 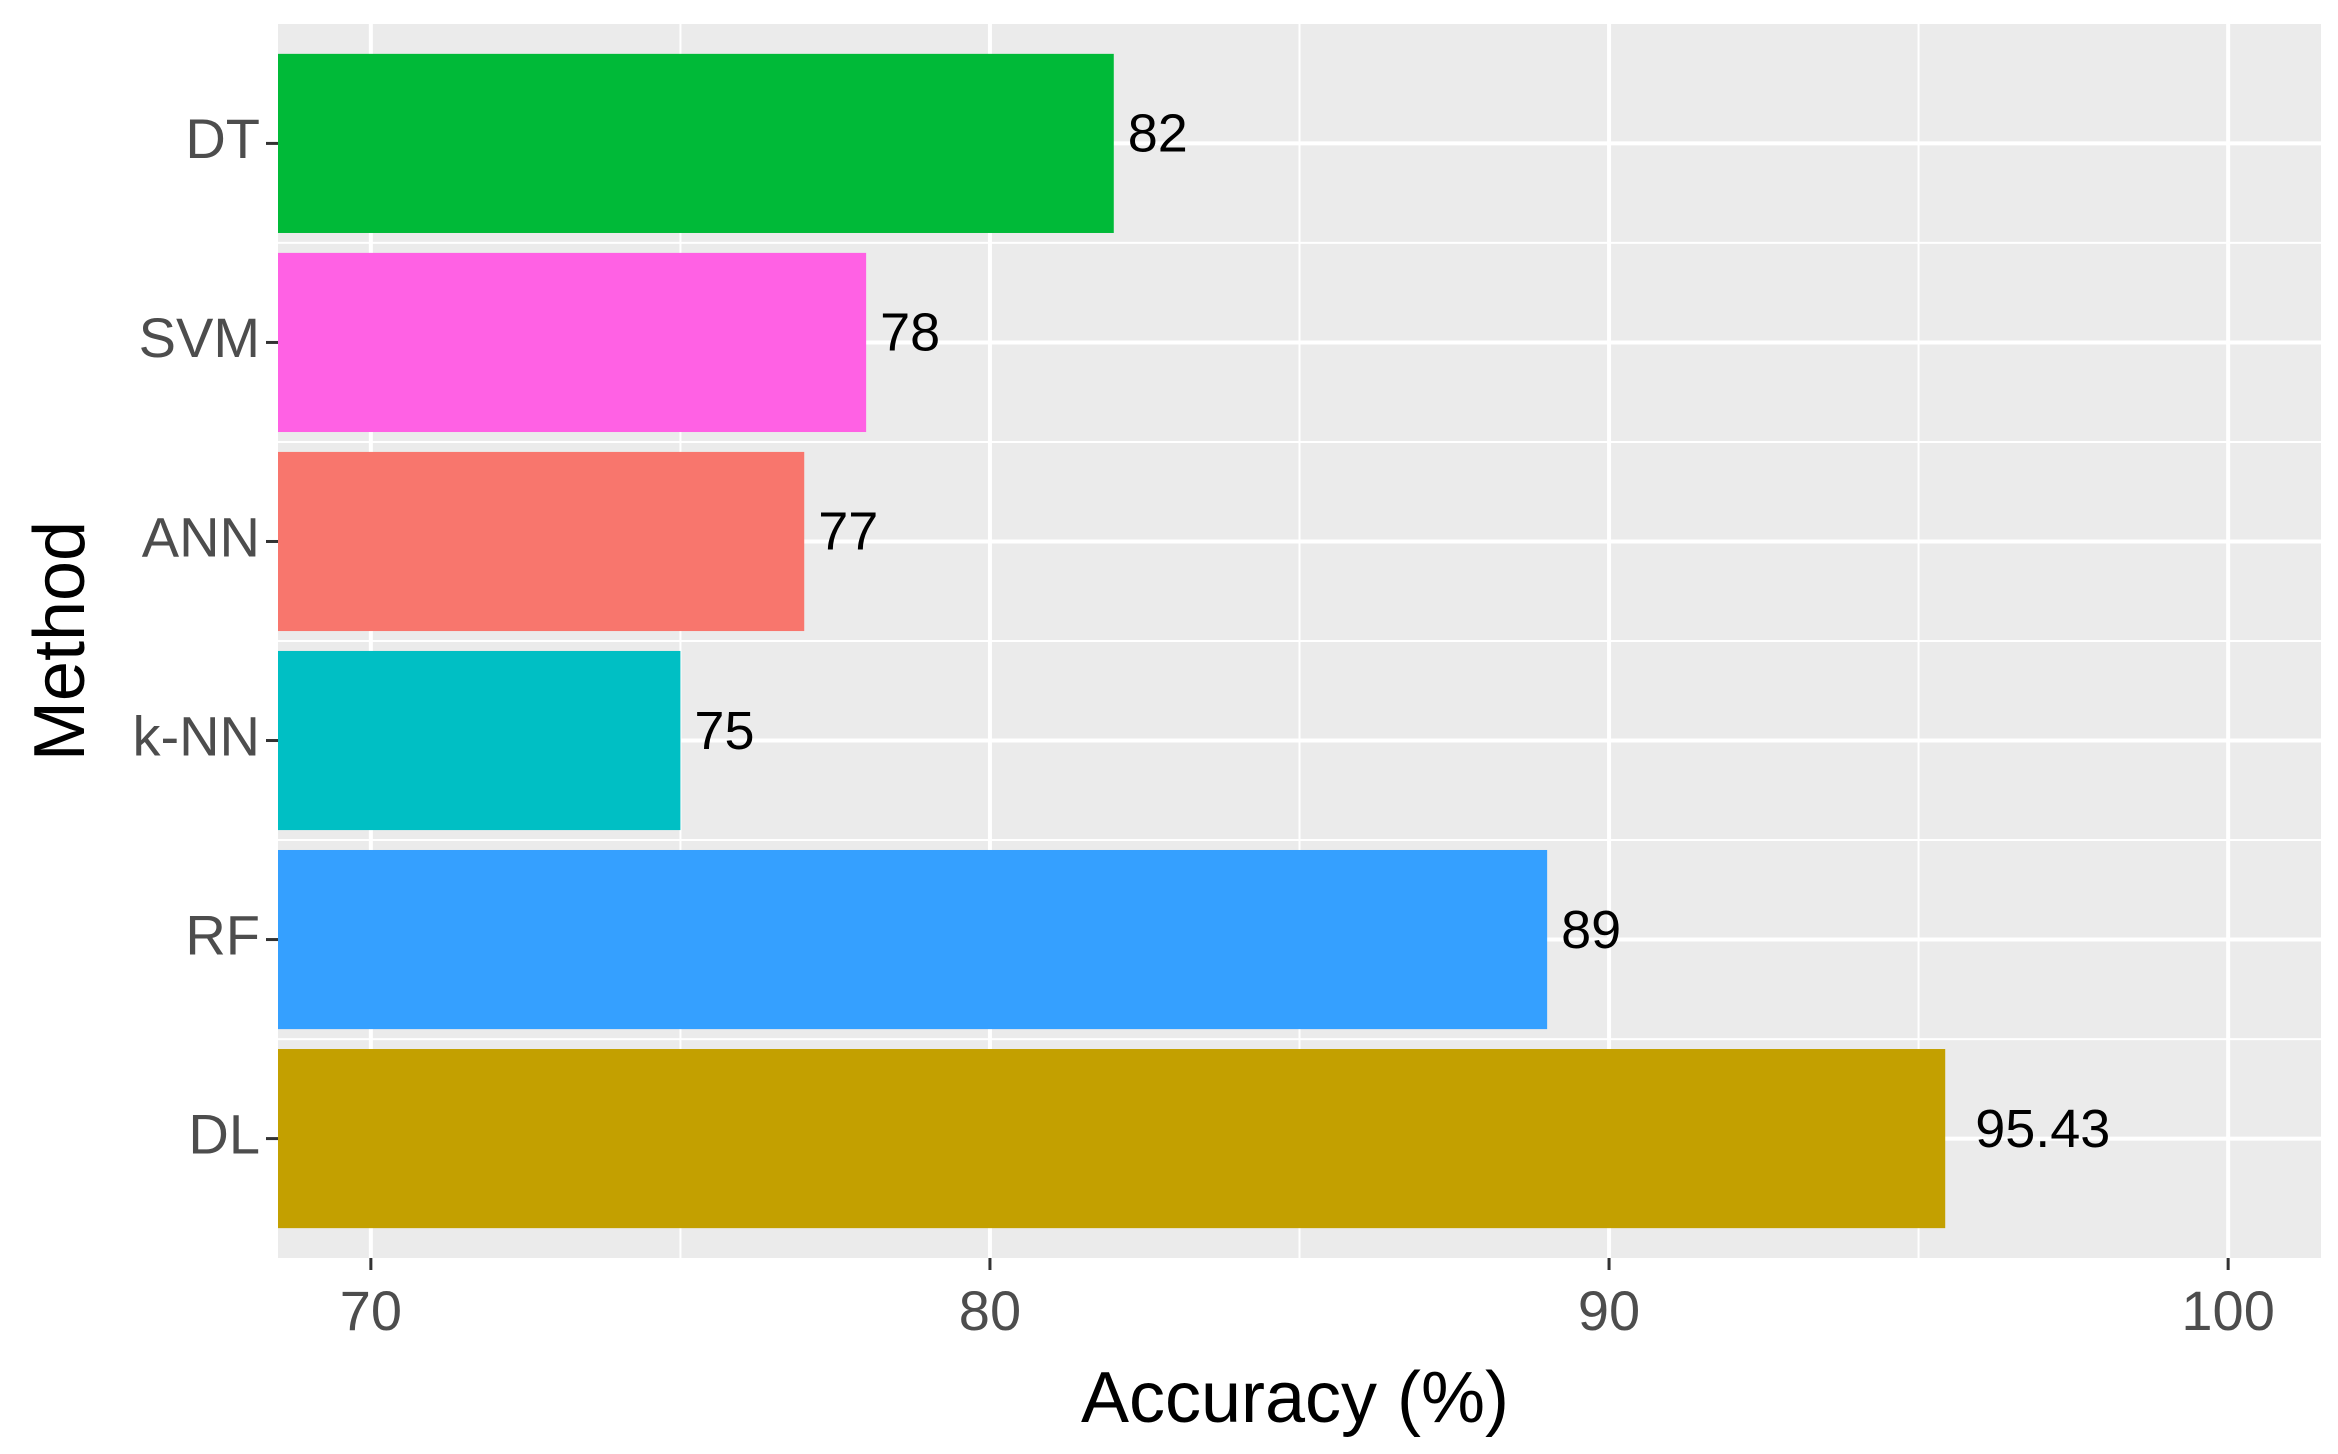 I want to click on y-tick-label-ann: ANN, so click(x=201, y=536).